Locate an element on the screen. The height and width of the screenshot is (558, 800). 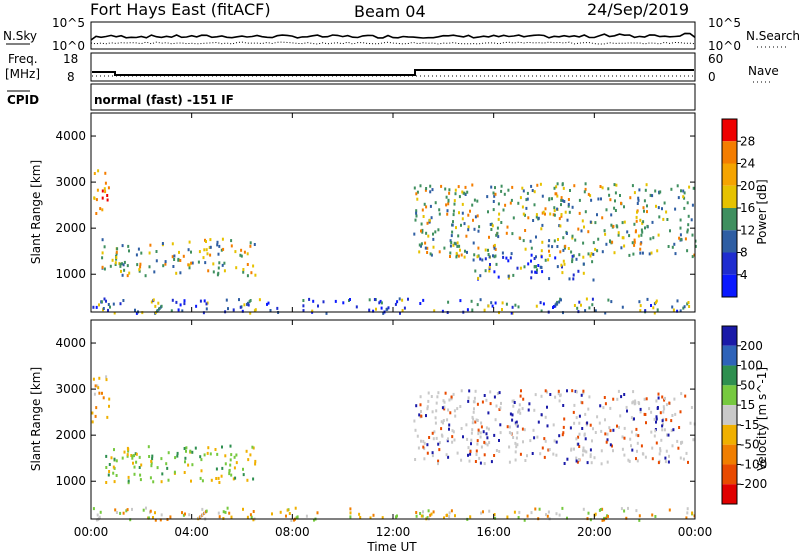
beam-title: Beam 04 is located at coordinates (390, 11).